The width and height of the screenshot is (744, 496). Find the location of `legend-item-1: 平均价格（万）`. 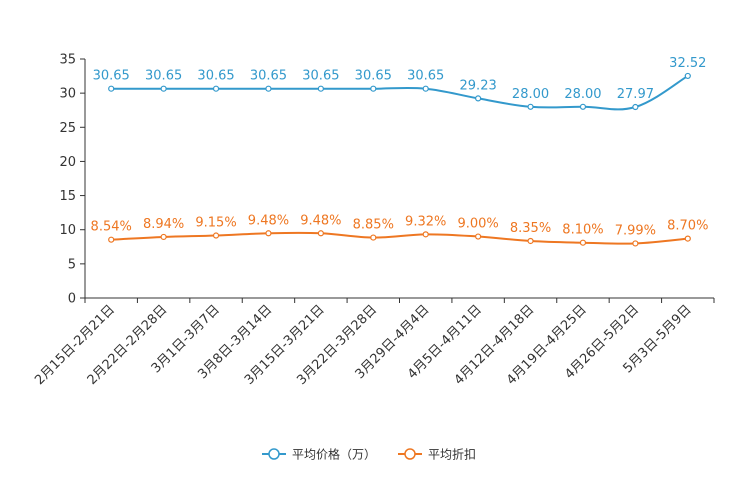

legend-item-1: 平均价格（万） is located at coordinates (319, 454).